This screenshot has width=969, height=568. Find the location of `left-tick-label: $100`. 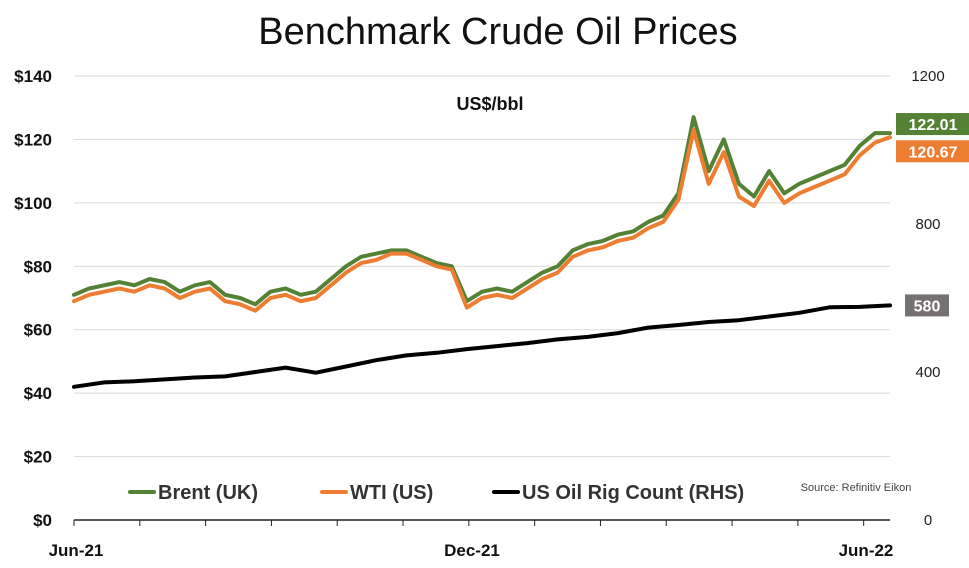

left-tick-label: $100 is located at coordinates (33, 203).